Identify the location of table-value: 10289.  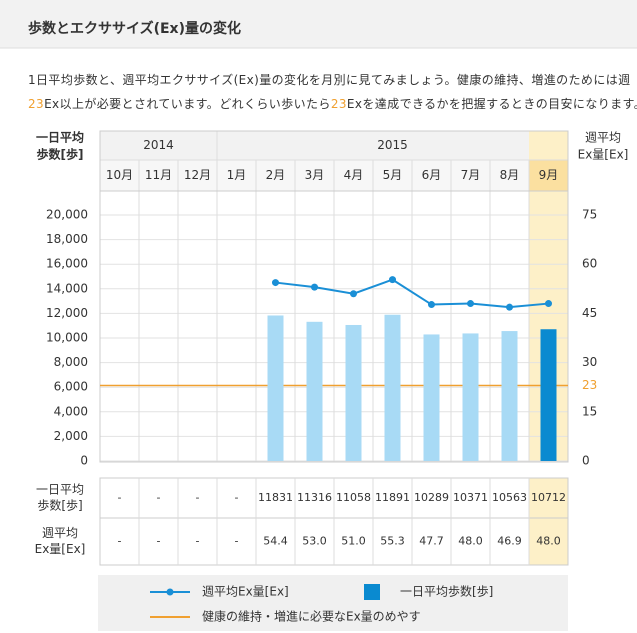
(431, 497).